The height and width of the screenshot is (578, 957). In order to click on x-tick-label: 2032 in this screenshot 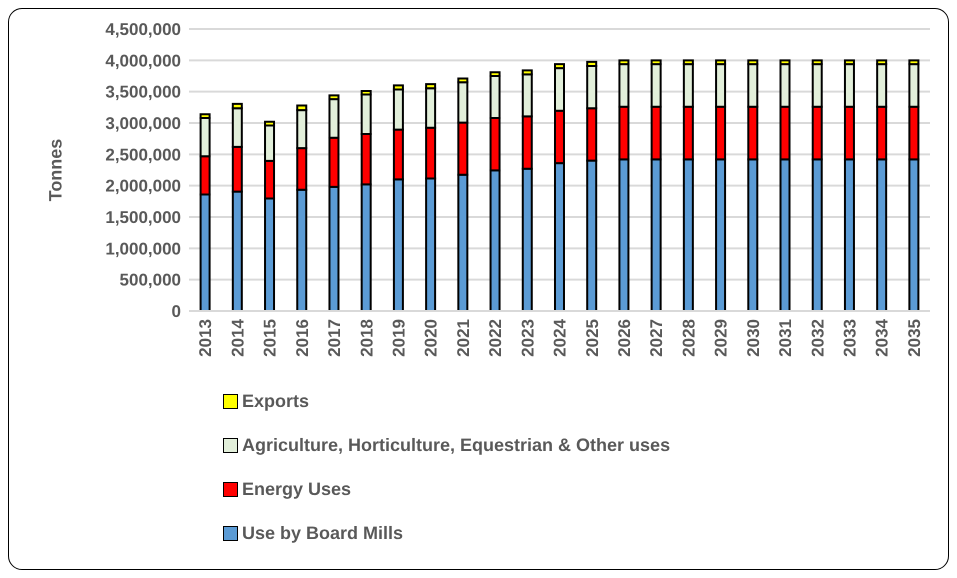, I will do `click(818, 338)`.